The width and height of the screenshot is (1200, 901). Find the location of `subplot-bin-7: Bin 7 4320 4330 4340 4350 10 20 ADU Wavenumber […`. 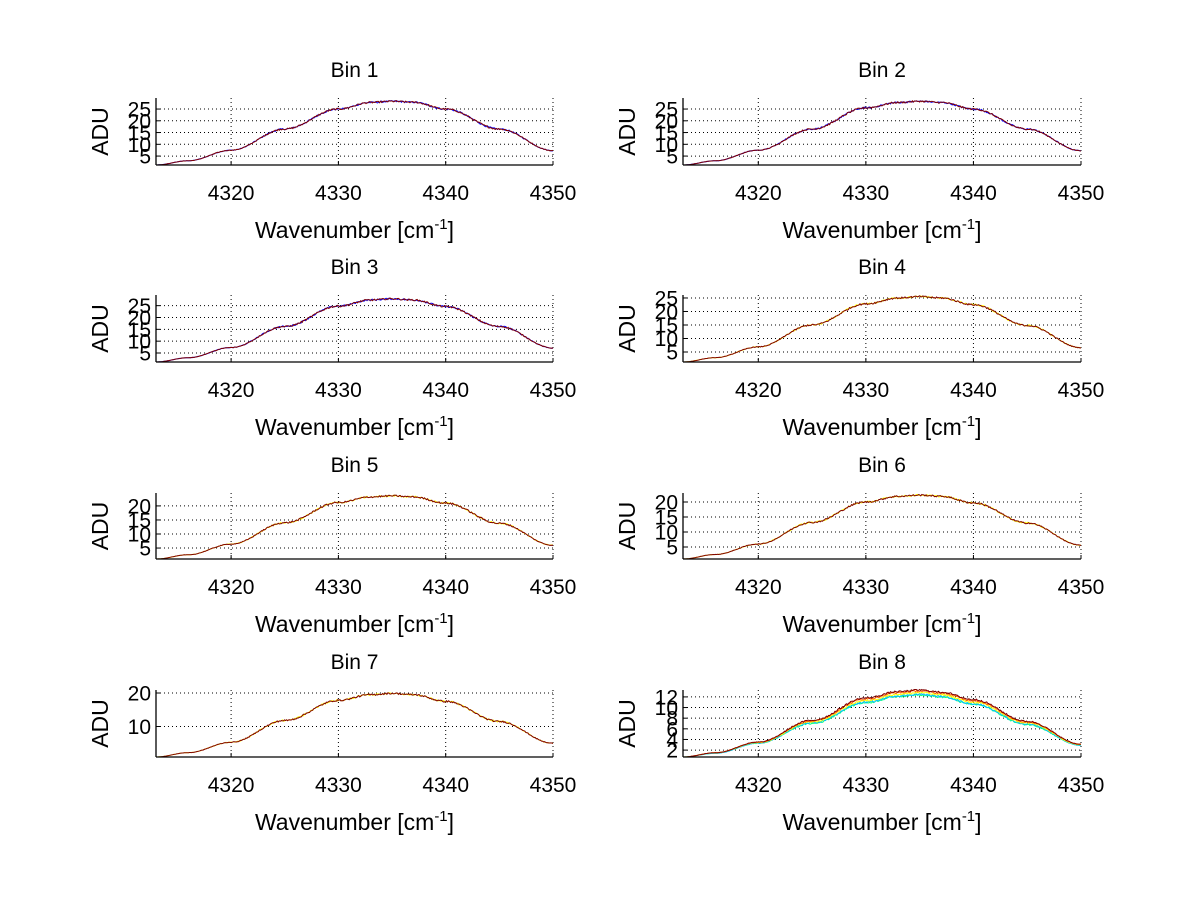

subplot-bin-7: Bin 7 4320 4330 4340 4350 10 20 ADU Wavenumber [… is located at coordinates (331, 743).